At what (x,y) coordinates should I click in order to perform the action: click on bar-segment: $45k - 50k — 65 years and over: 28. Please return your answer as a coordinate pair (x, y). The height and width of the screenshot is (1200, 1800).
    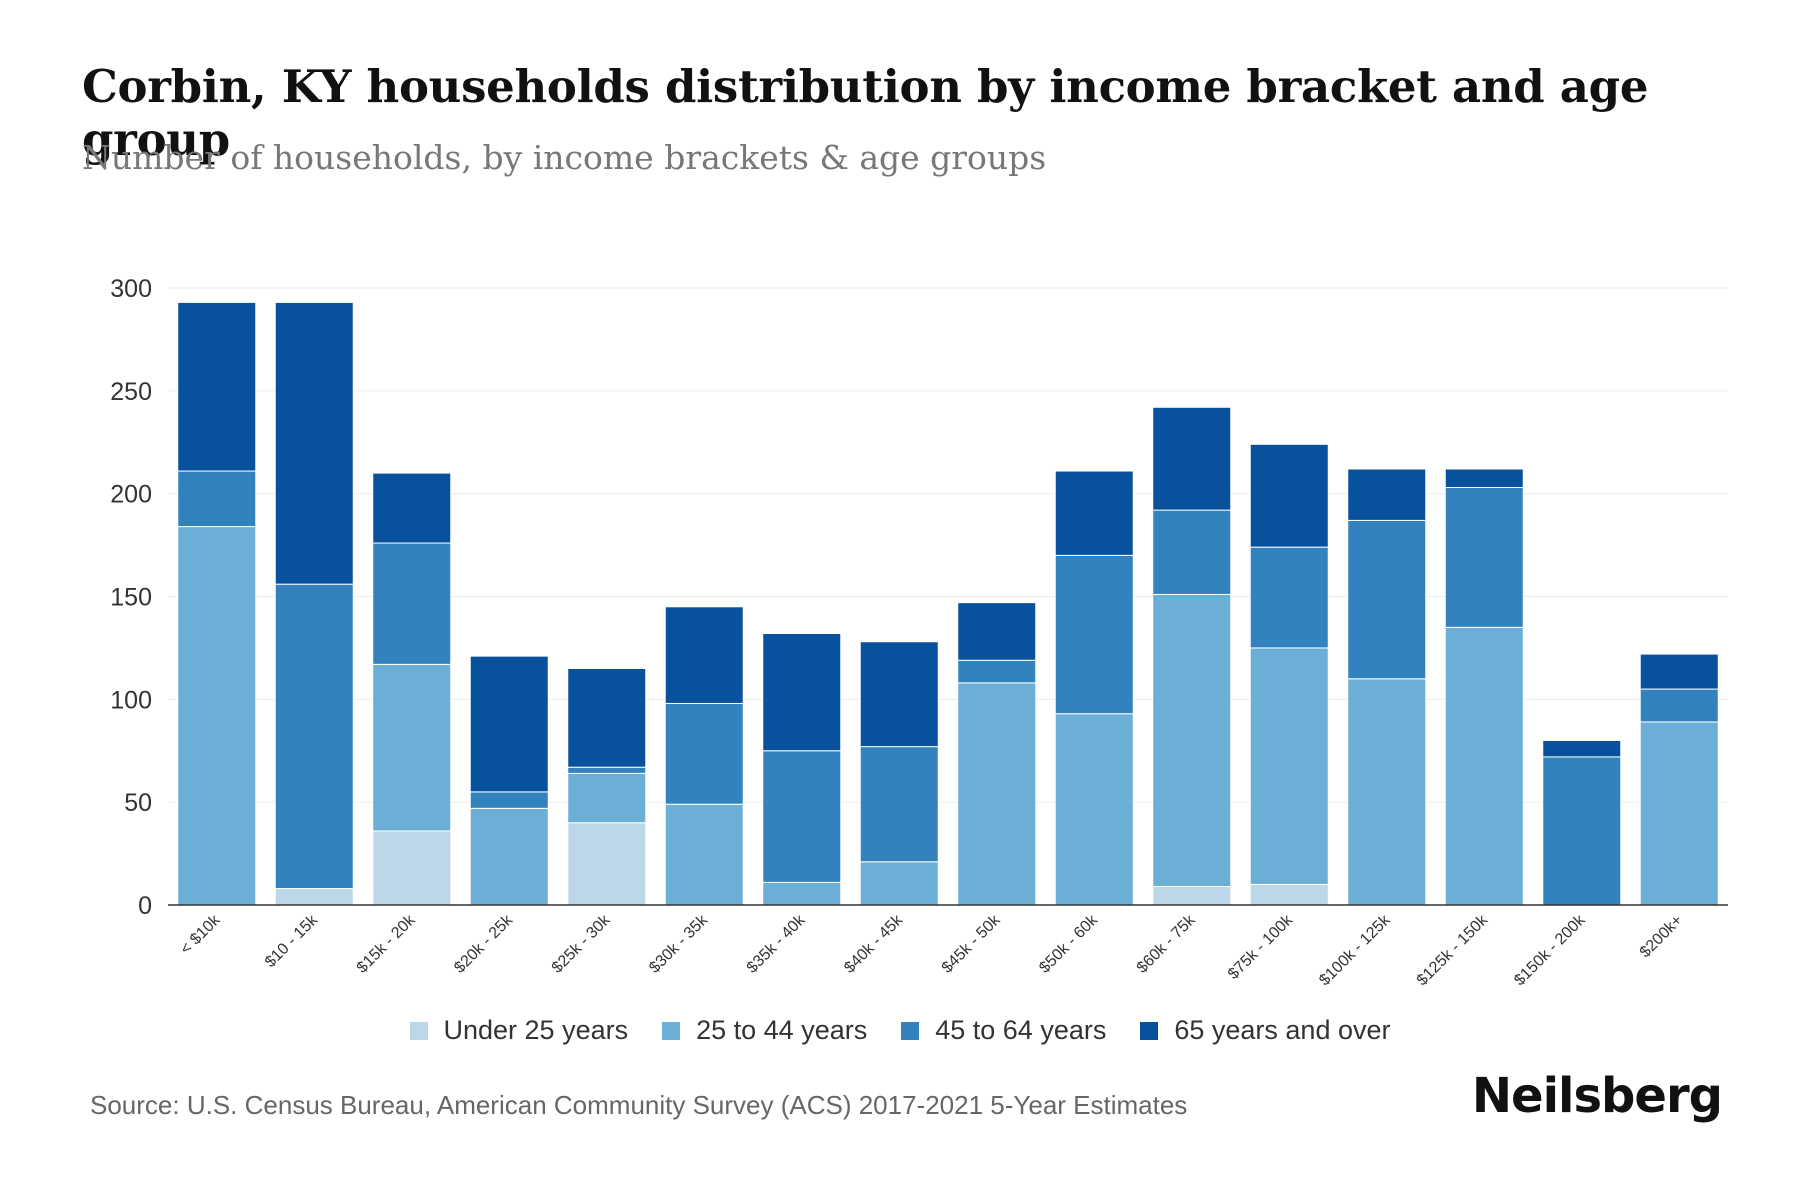
    Looking at the image, I should click on (997, 631).